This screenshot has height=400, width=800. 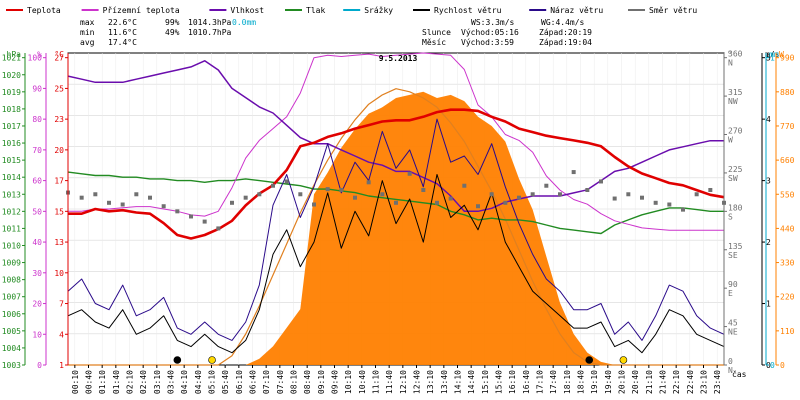 I want to click on pct-tick-label: 40, so click(x=37, y=242).